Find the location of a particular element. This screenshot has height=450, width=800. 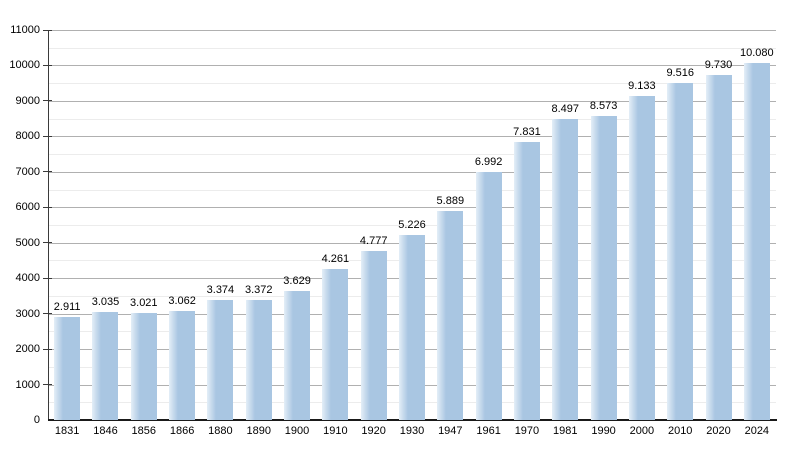

x-axis-tick-label: 1947 is located at coordinates (450, 431).